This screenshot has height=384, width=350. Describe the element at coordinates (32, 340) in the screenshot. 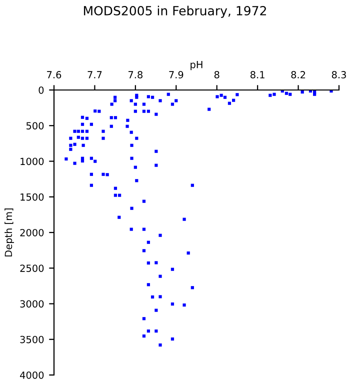

I see `y-tick-label: 3500` at that location.